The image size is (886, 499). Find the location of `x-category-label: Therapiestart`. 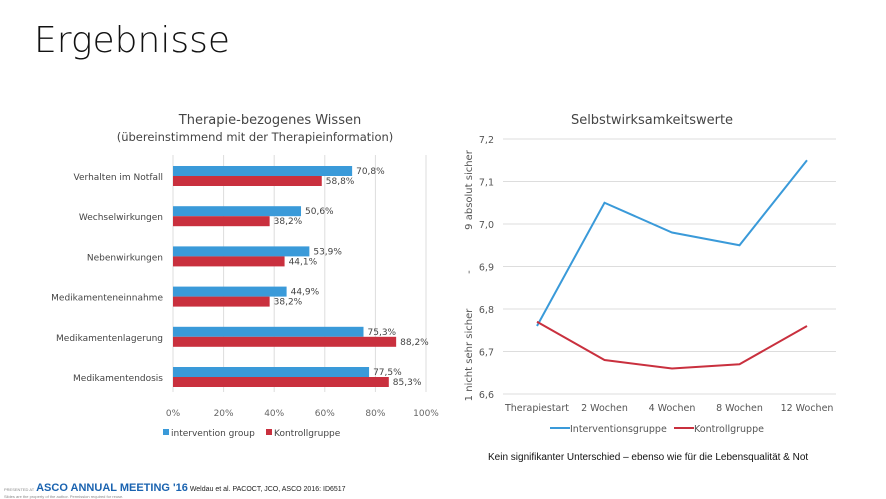

x-category-label: Therapiestart is located at coordinates (536, 408).